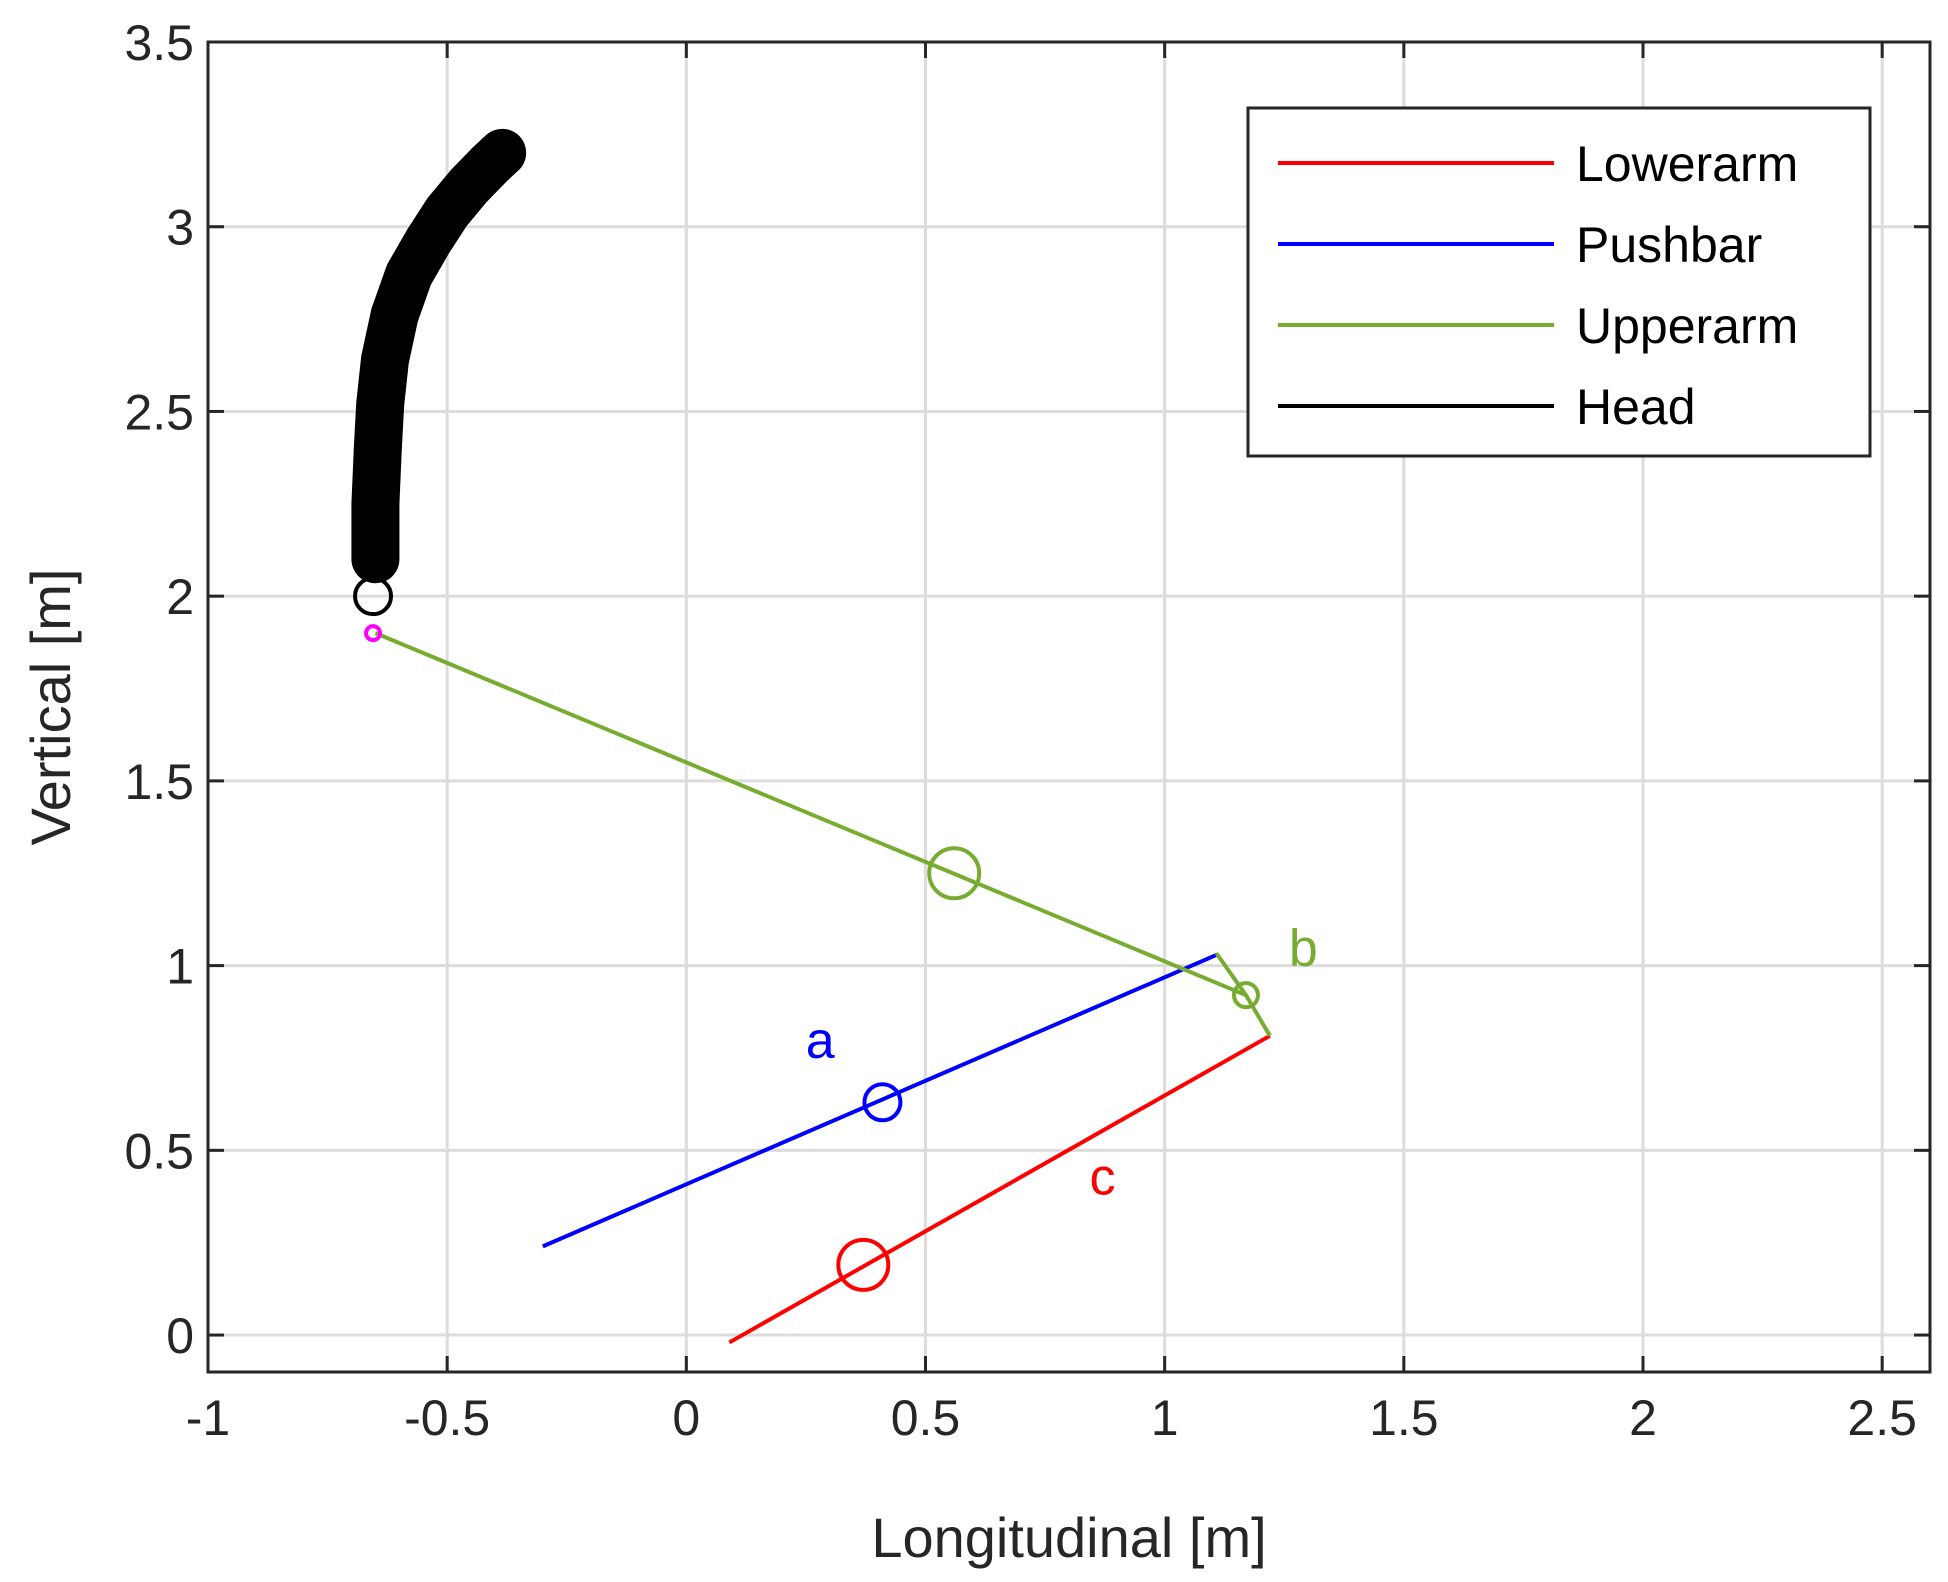 This screenshot has height=1582, width=1948. Describe the element at coordinates (820, 1041) in the screenshot. I see `annotation-a: a` at that location.